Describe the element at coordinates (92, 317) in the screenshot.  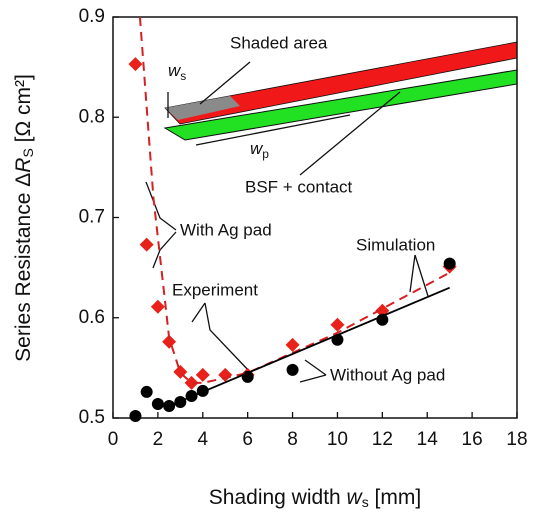
I see `y-tick-label: 0.6` at that location.